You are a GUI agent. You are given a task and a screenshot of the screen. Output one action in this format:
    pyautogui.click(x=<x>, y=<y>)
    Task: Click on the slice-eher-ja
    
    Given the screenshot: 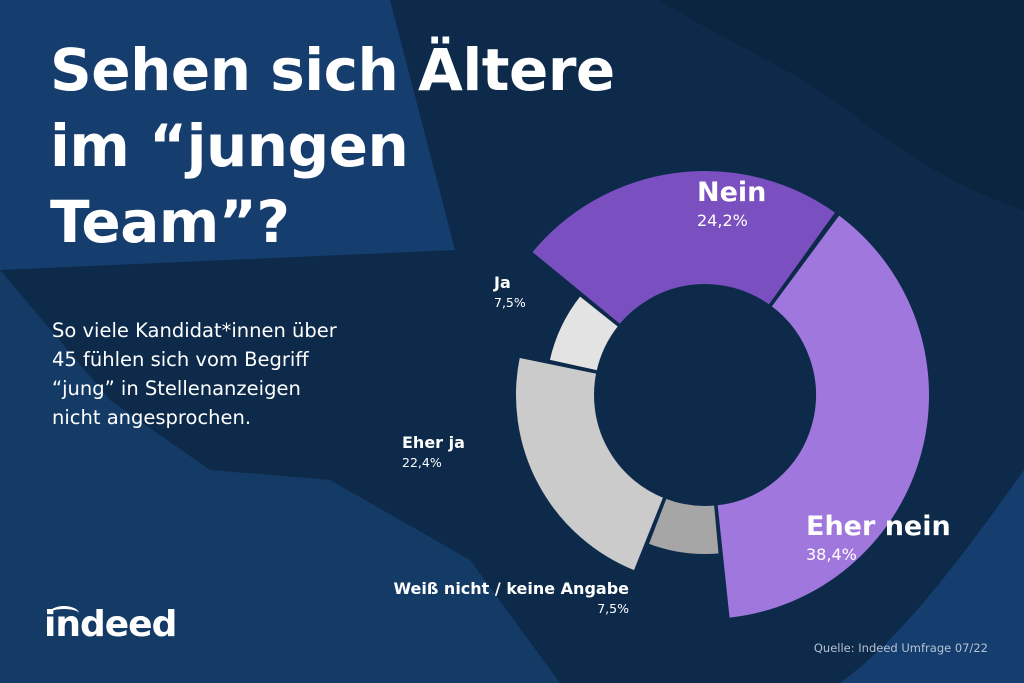 What is the action you would take?
    pyautogui.click(x=590, y=464)
    